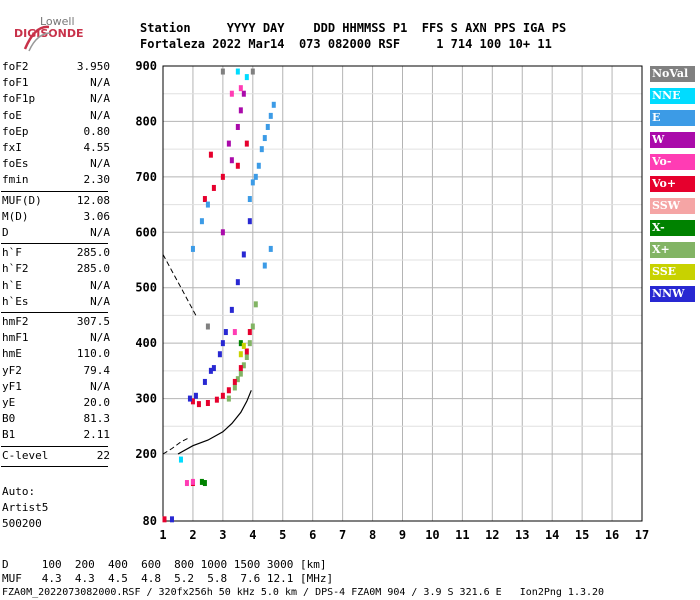 The height and width of the screenshot is (600, 700). What do you see at coordinates (97, 435) in the screenshot?
I see `param-value: 2.11` at bounding box center [97, 435].